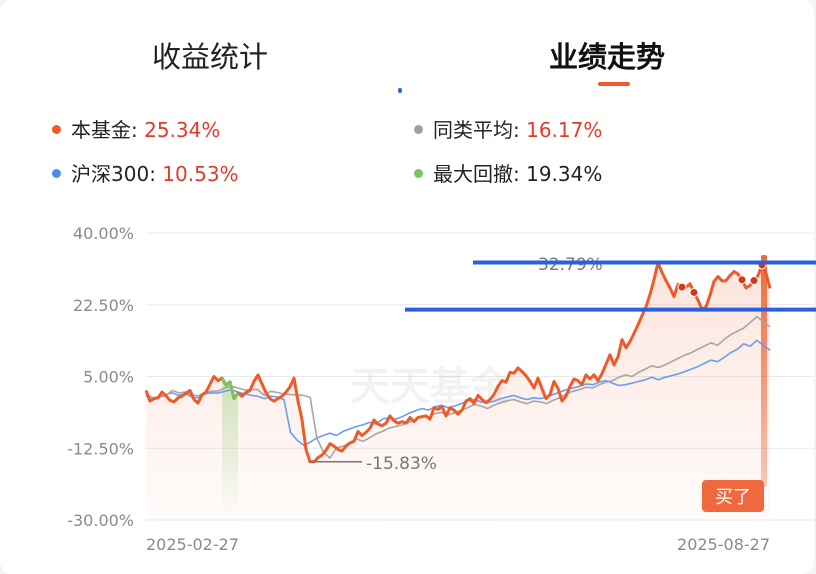  I want to click on y-tick-label: -12.50%, so click(100, 448).